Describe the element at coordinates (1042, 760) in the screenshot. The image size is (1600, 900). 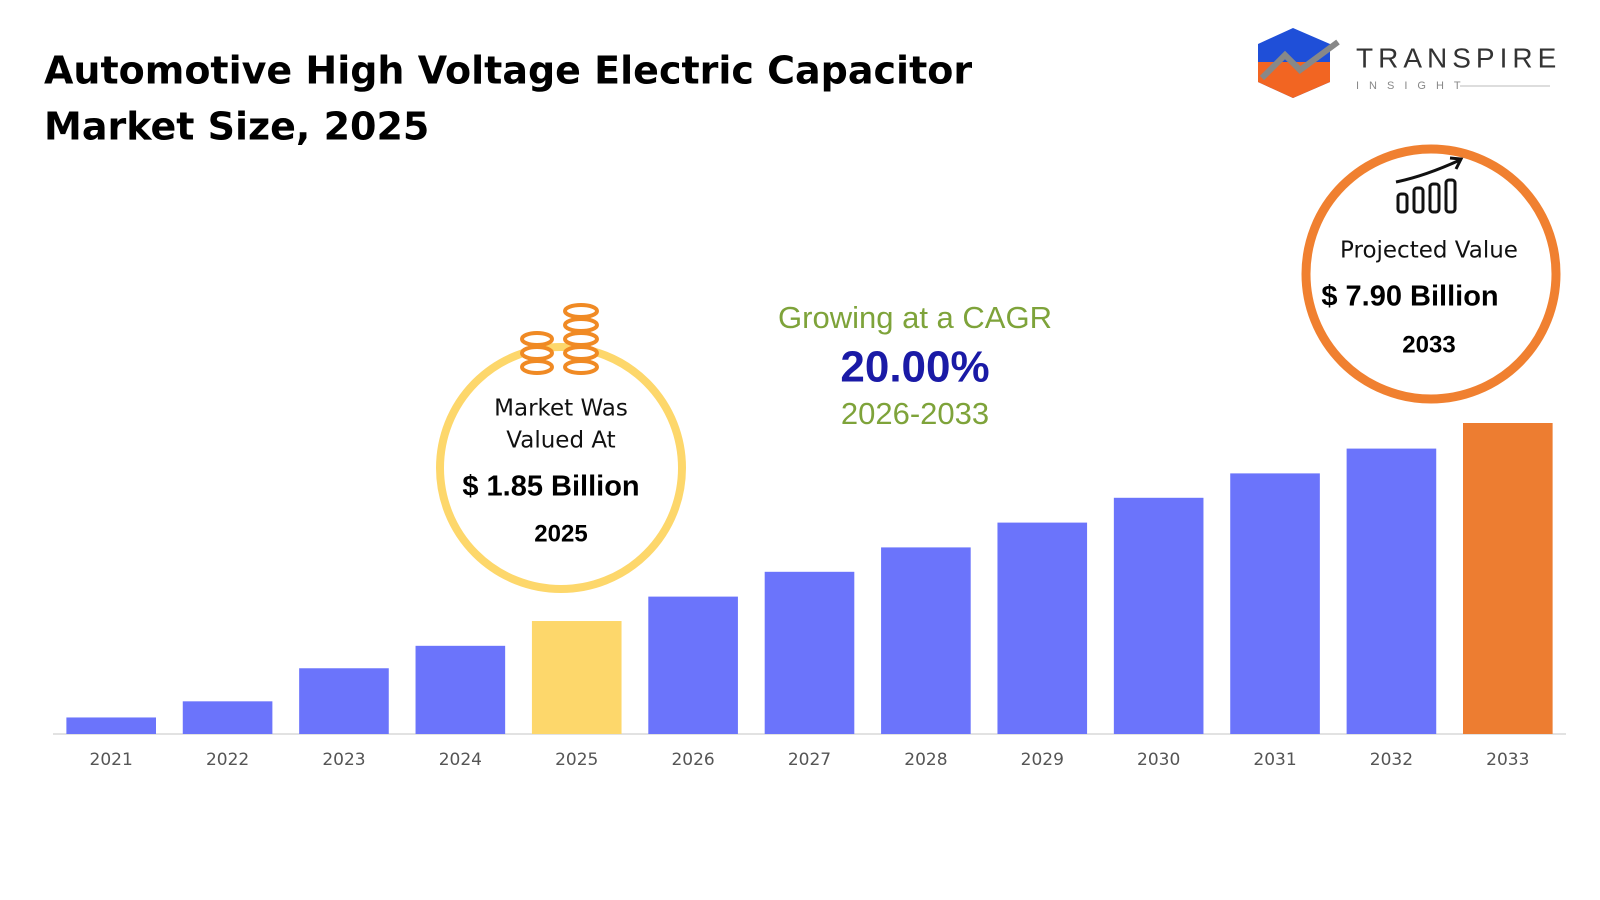
I see `x-tick-label: 2029` at that location.